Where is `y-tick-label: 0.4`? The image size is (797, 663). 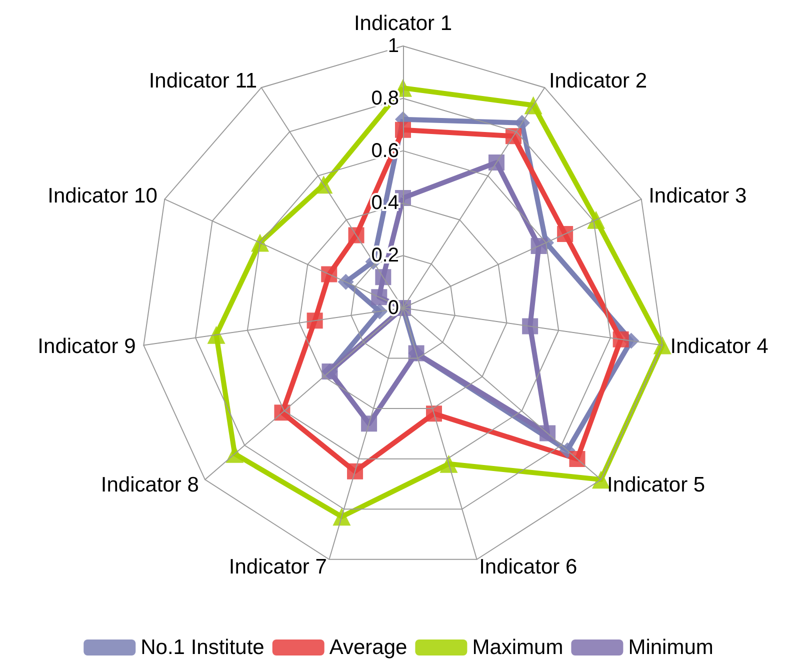 y-tick-label: 0.4 is located at coordinates (385, 203).